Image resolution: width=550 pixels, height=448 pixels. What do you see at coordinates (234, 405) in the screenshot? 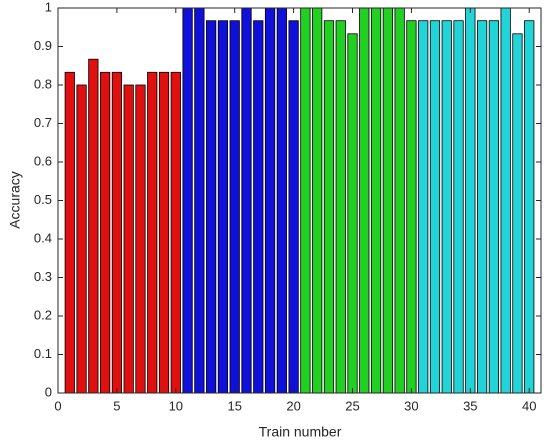
I see `x-tick-label: 15` at bounding box center [234, 405].